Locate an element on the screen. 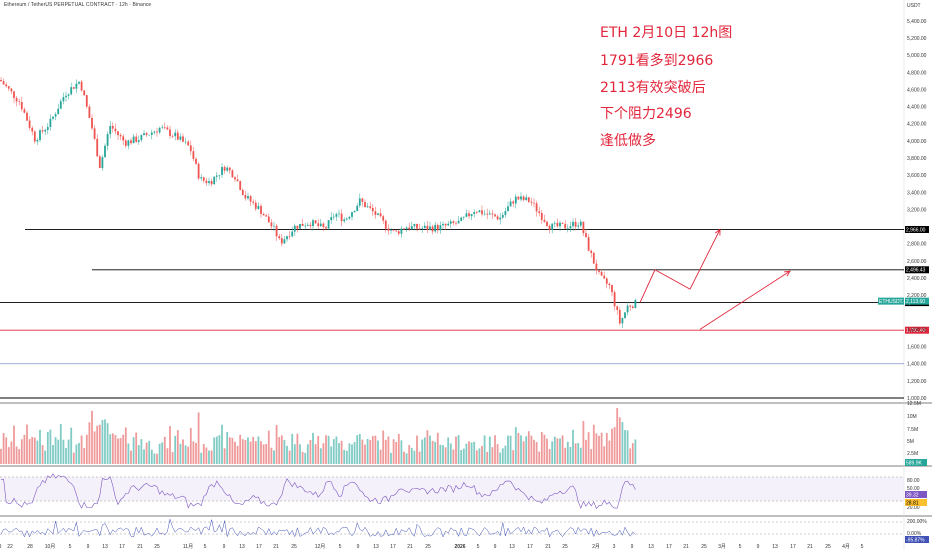  time-tick-label: 13 is located at coordinates (105, 547).